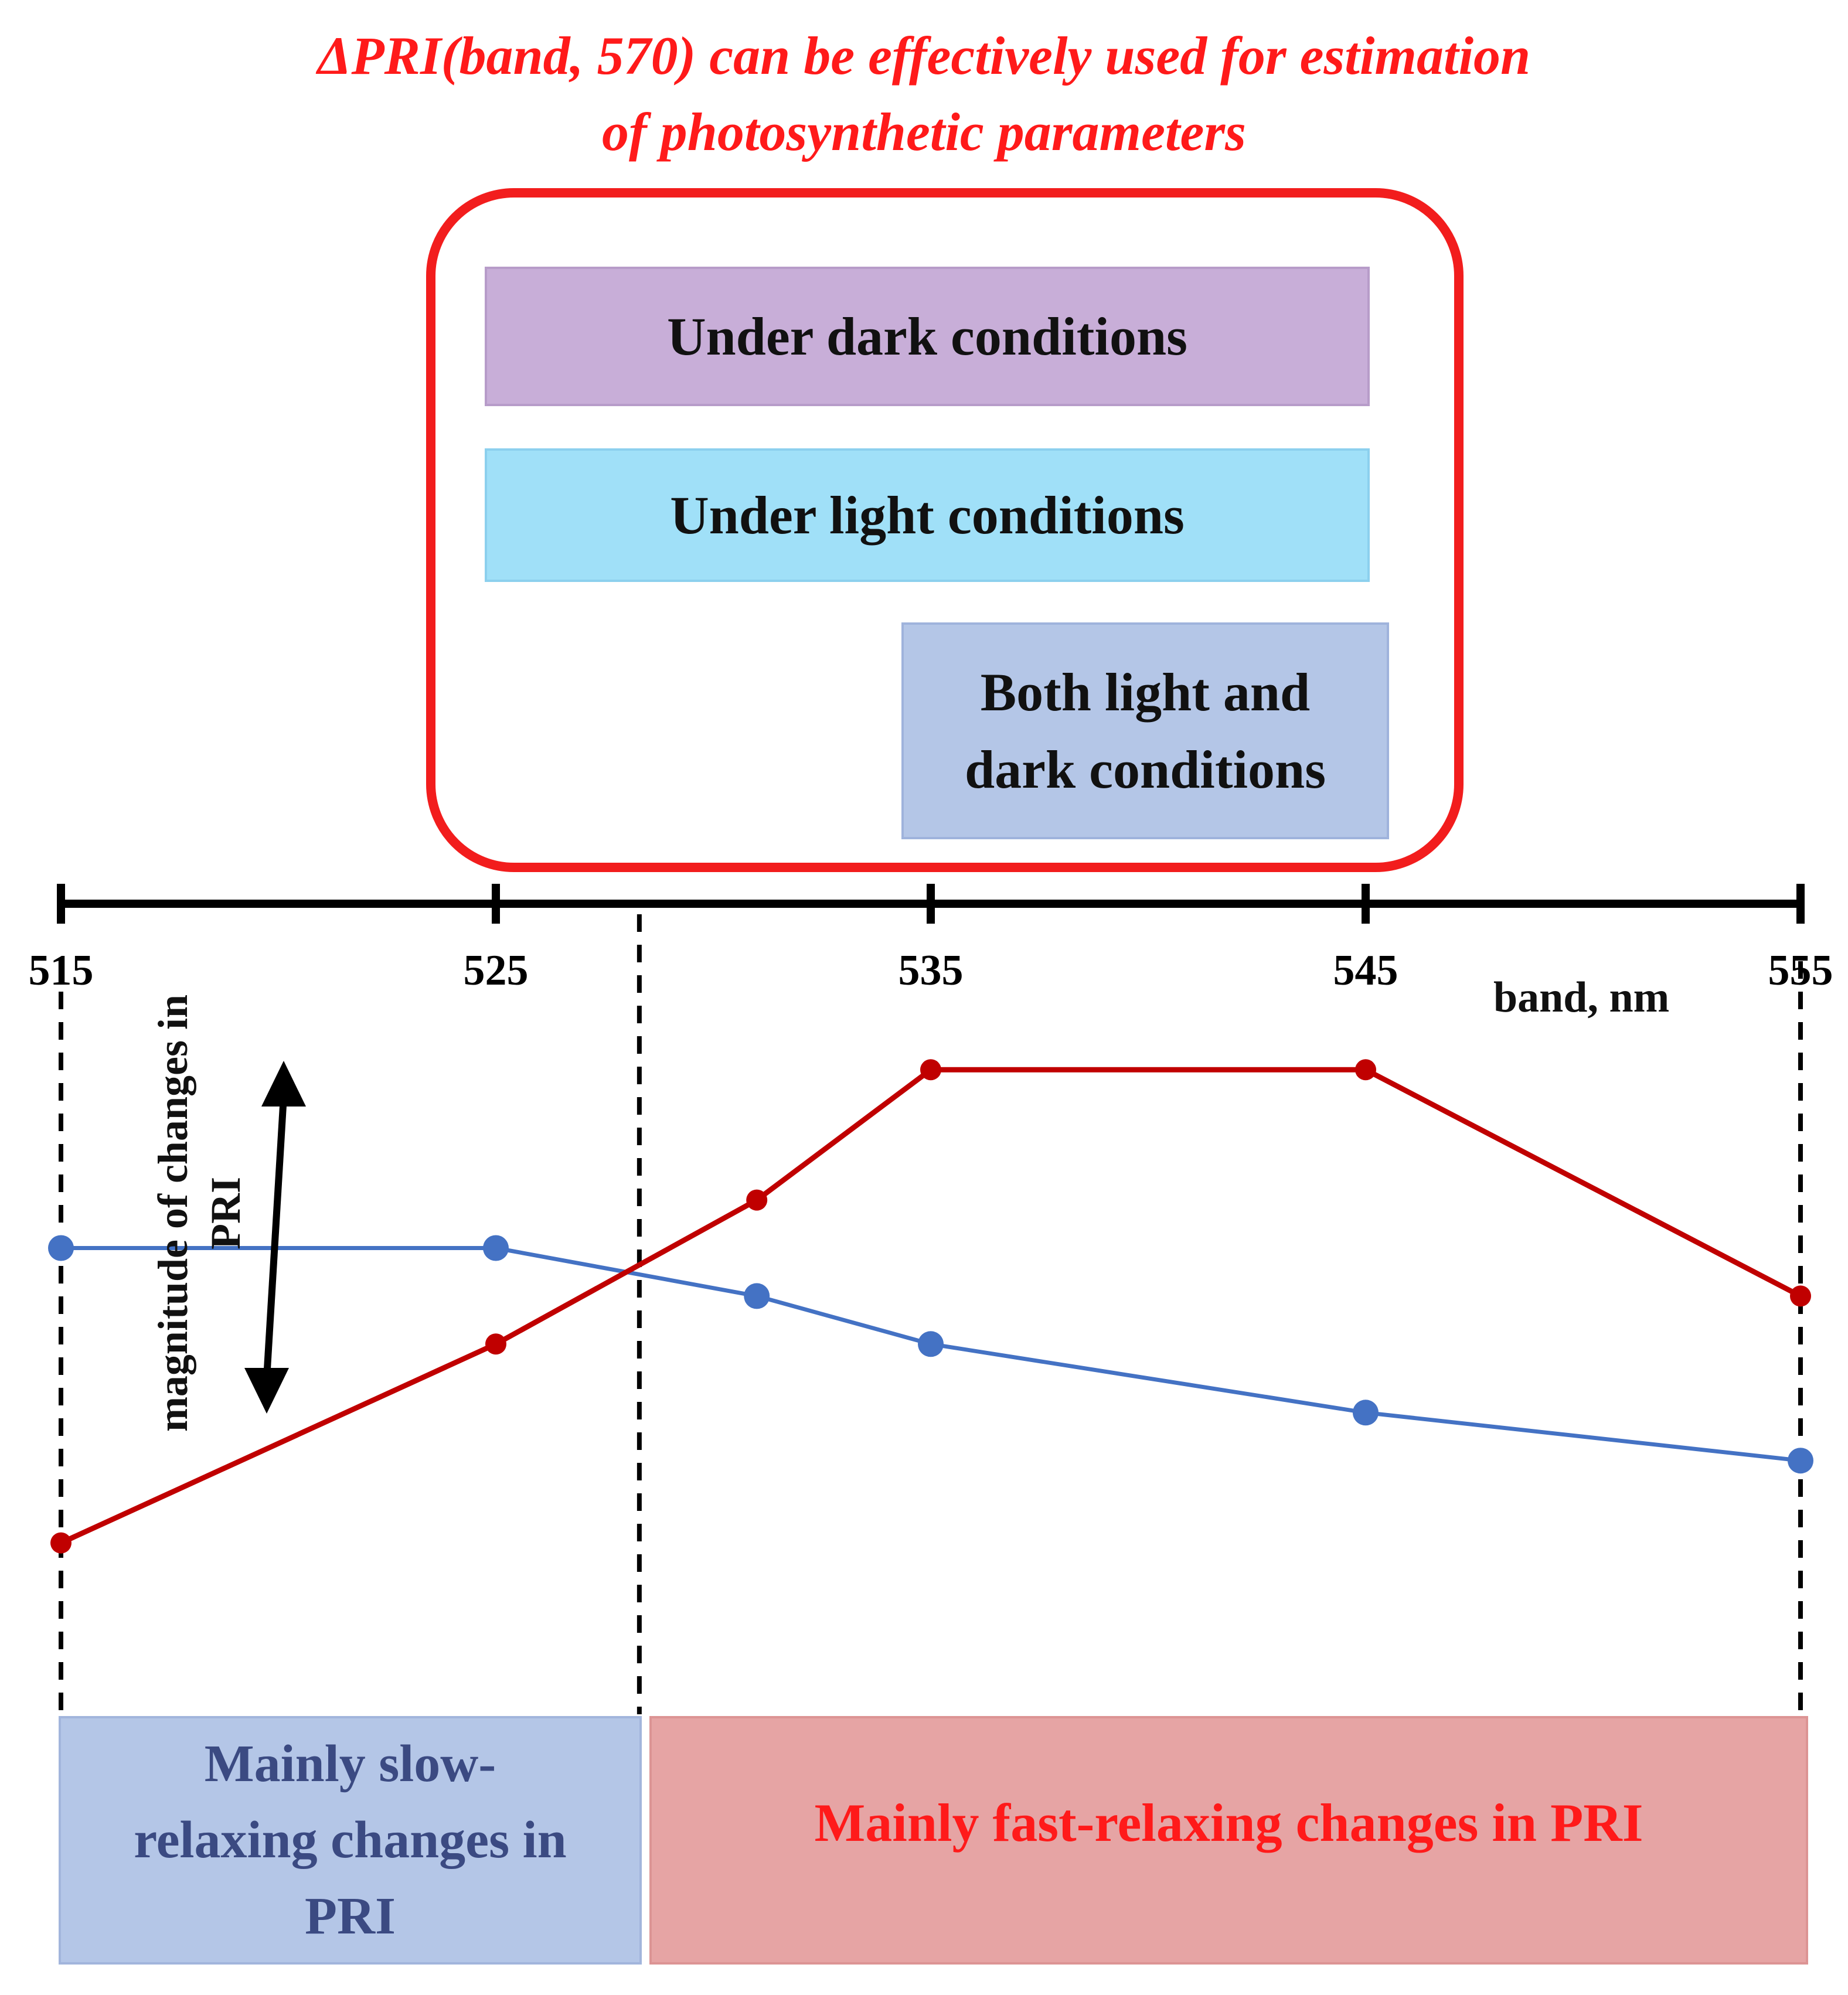 Image resolution: width=1848 pixels, height=1995 pixels. I want to click on fast-region-label: Mainly fast-relaxing changes in PRI, so click(1228, 1823).